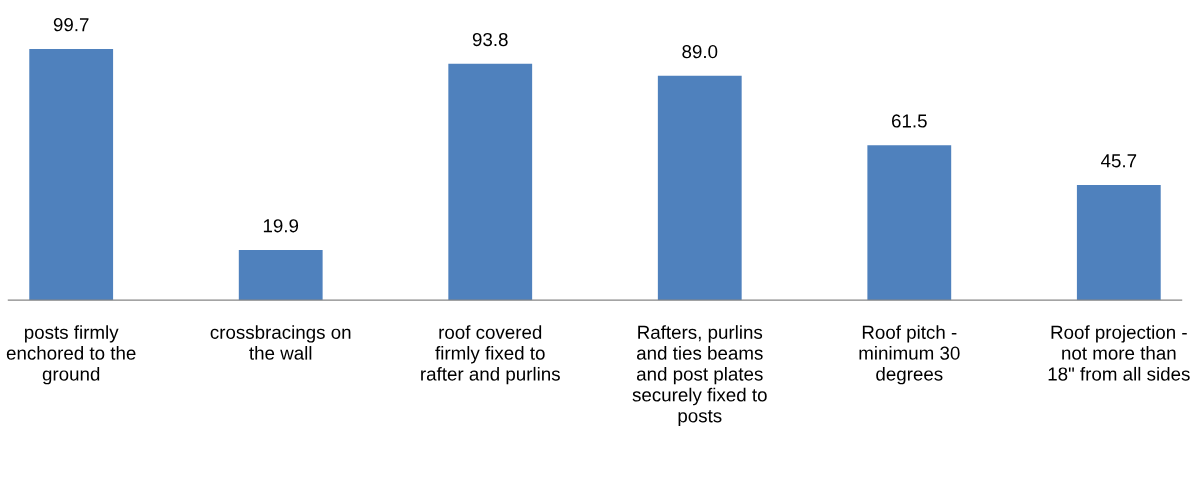 The height and width of the screenshot is (481, 1190). I want to click on data-label: 61.5, so click(909, 121).